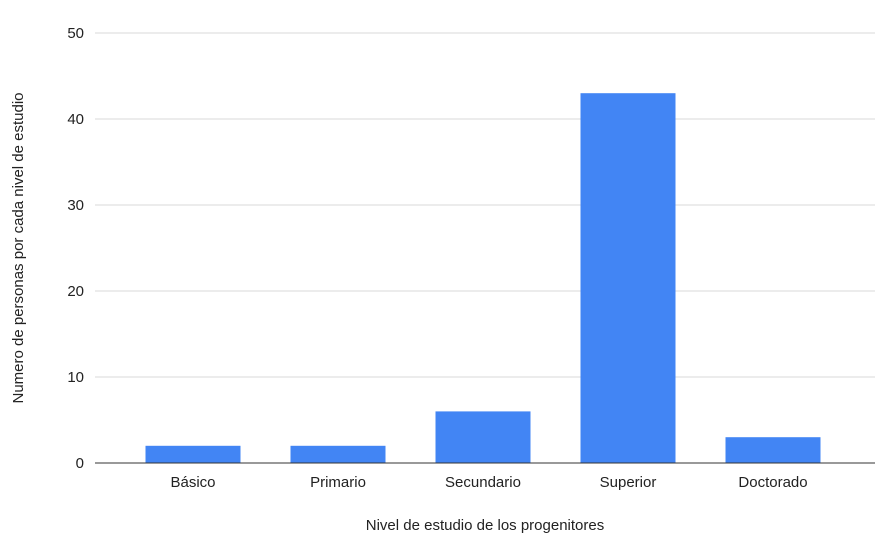 Image resolution: width=878 pixels, height=535 pixels. What do you see at coordinates (628, 278) in the screenshot?
I see `bar-superior` at bounding box center [628, 278].